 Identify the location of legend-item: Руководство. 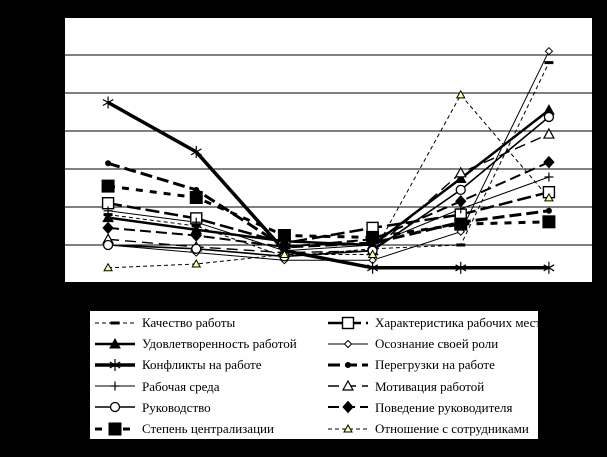
(206, 407).